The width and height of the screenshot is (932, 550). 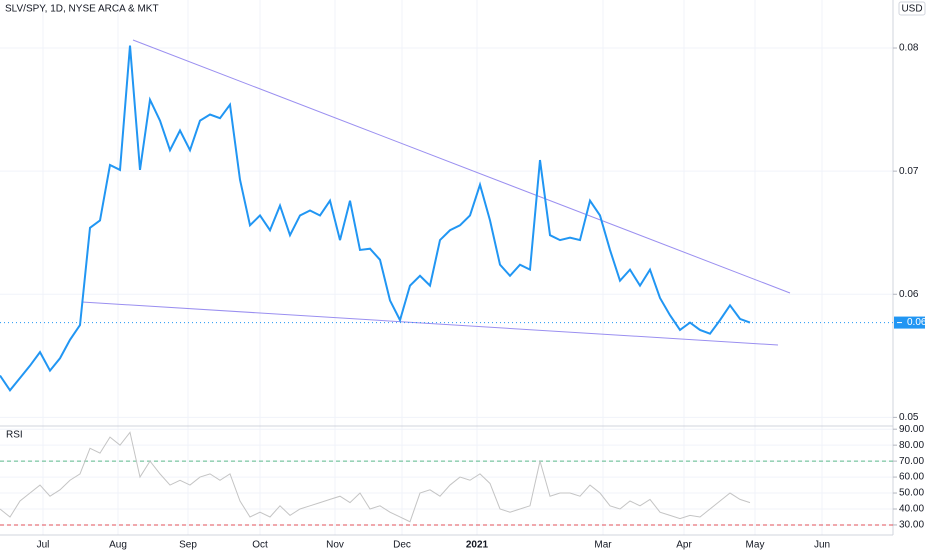 I want to click on y-tick-label: 0.07, so click(x=909, y=171).